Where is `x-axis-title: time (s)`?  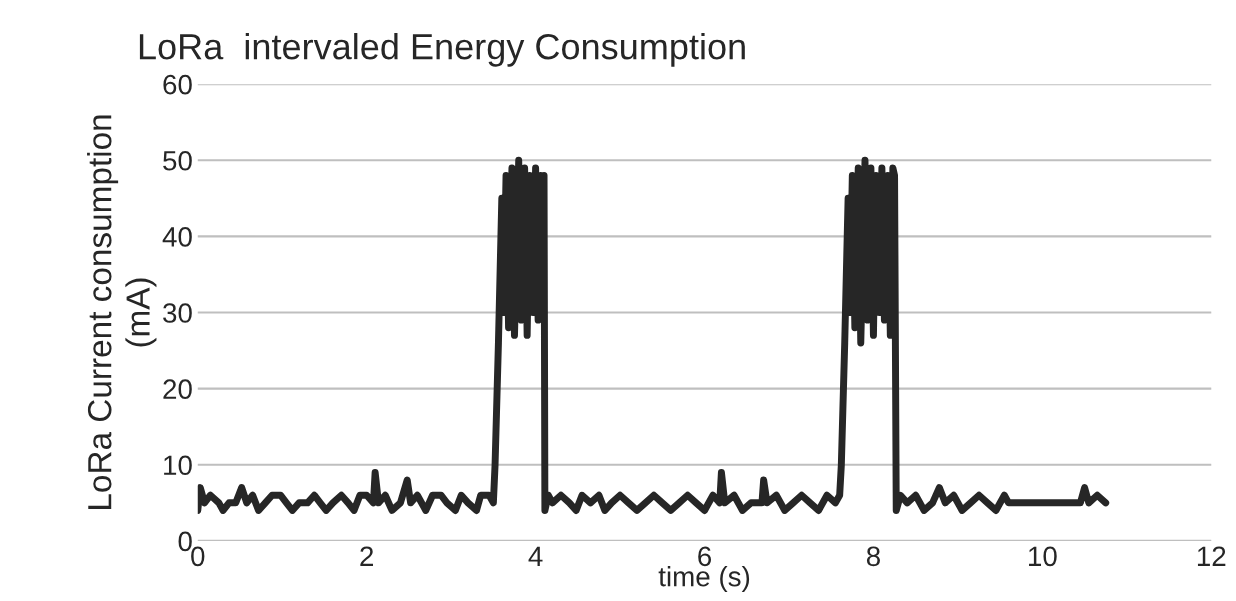 x-axis-title: time (s) is located at coordinates (704, 579).